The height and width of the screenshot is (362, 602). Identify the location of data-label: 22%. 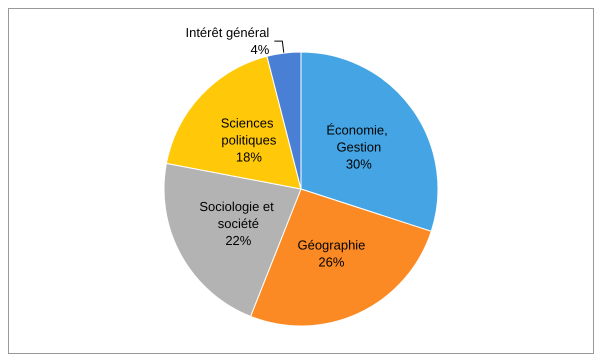
(238, 240).